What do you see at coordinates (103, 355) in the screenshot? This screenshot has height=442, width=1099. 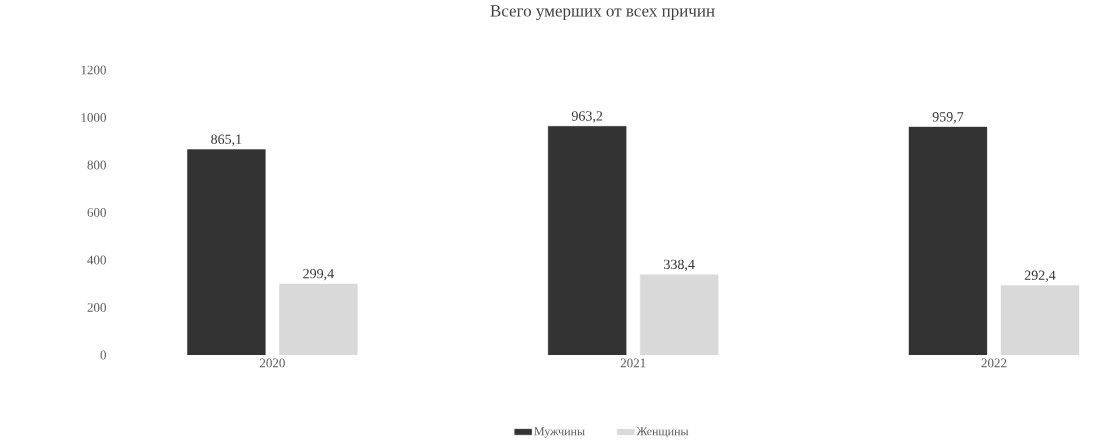 I see `y-tick-label: 0` at bounding box center [103, 355].